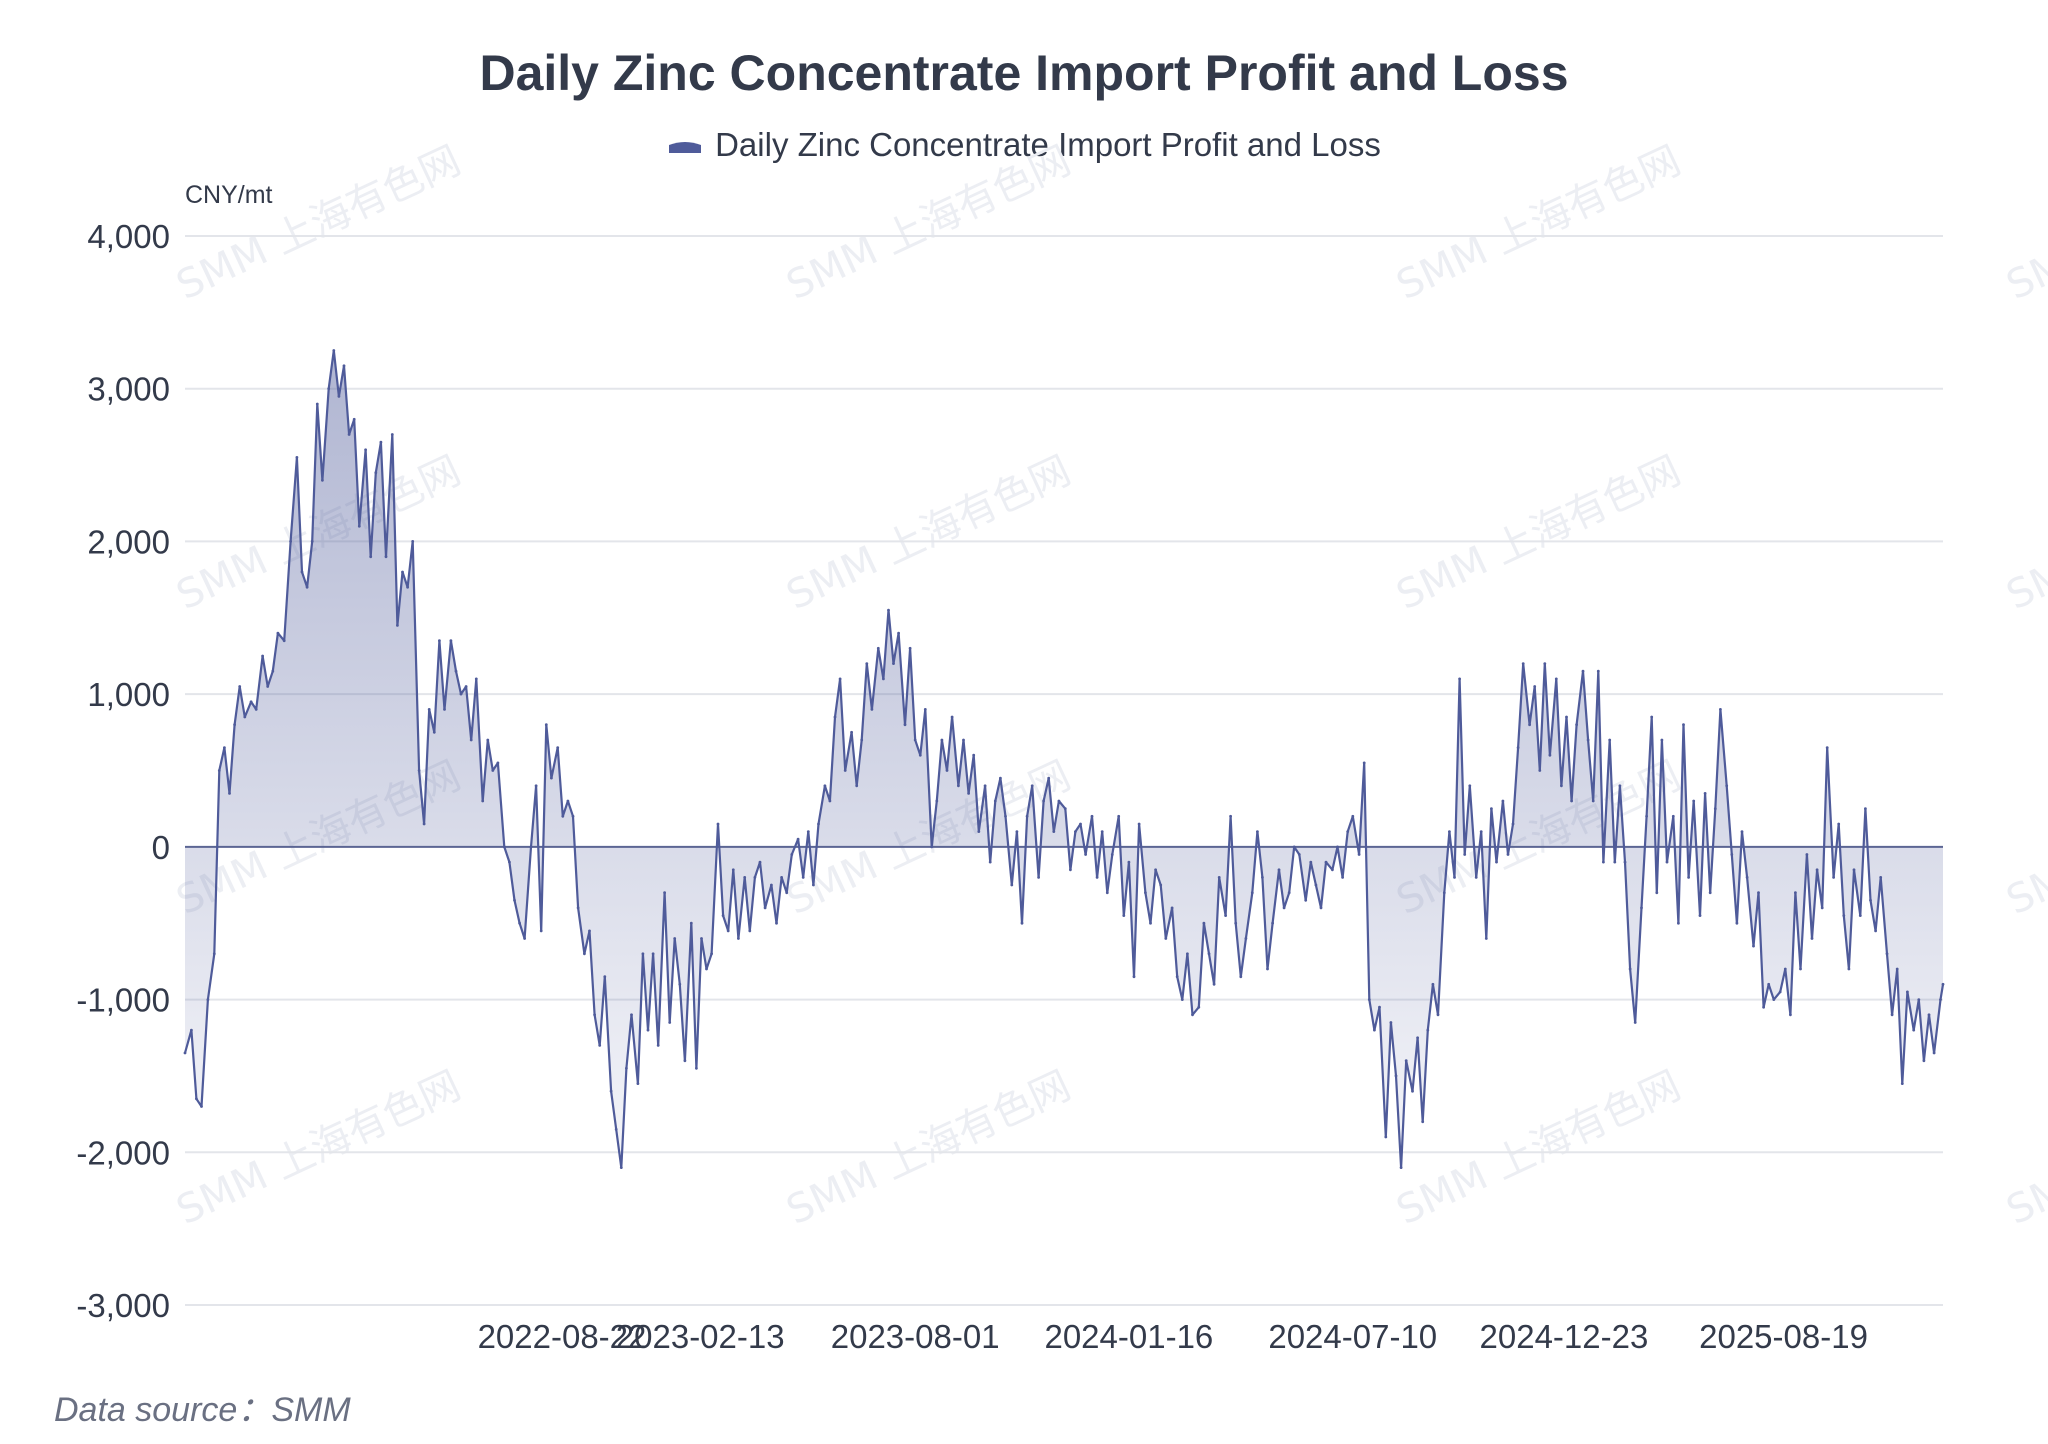  Describe the element at coordinates (161, 847) in the screenshot. I see `y-tick-label: 0` at that location.